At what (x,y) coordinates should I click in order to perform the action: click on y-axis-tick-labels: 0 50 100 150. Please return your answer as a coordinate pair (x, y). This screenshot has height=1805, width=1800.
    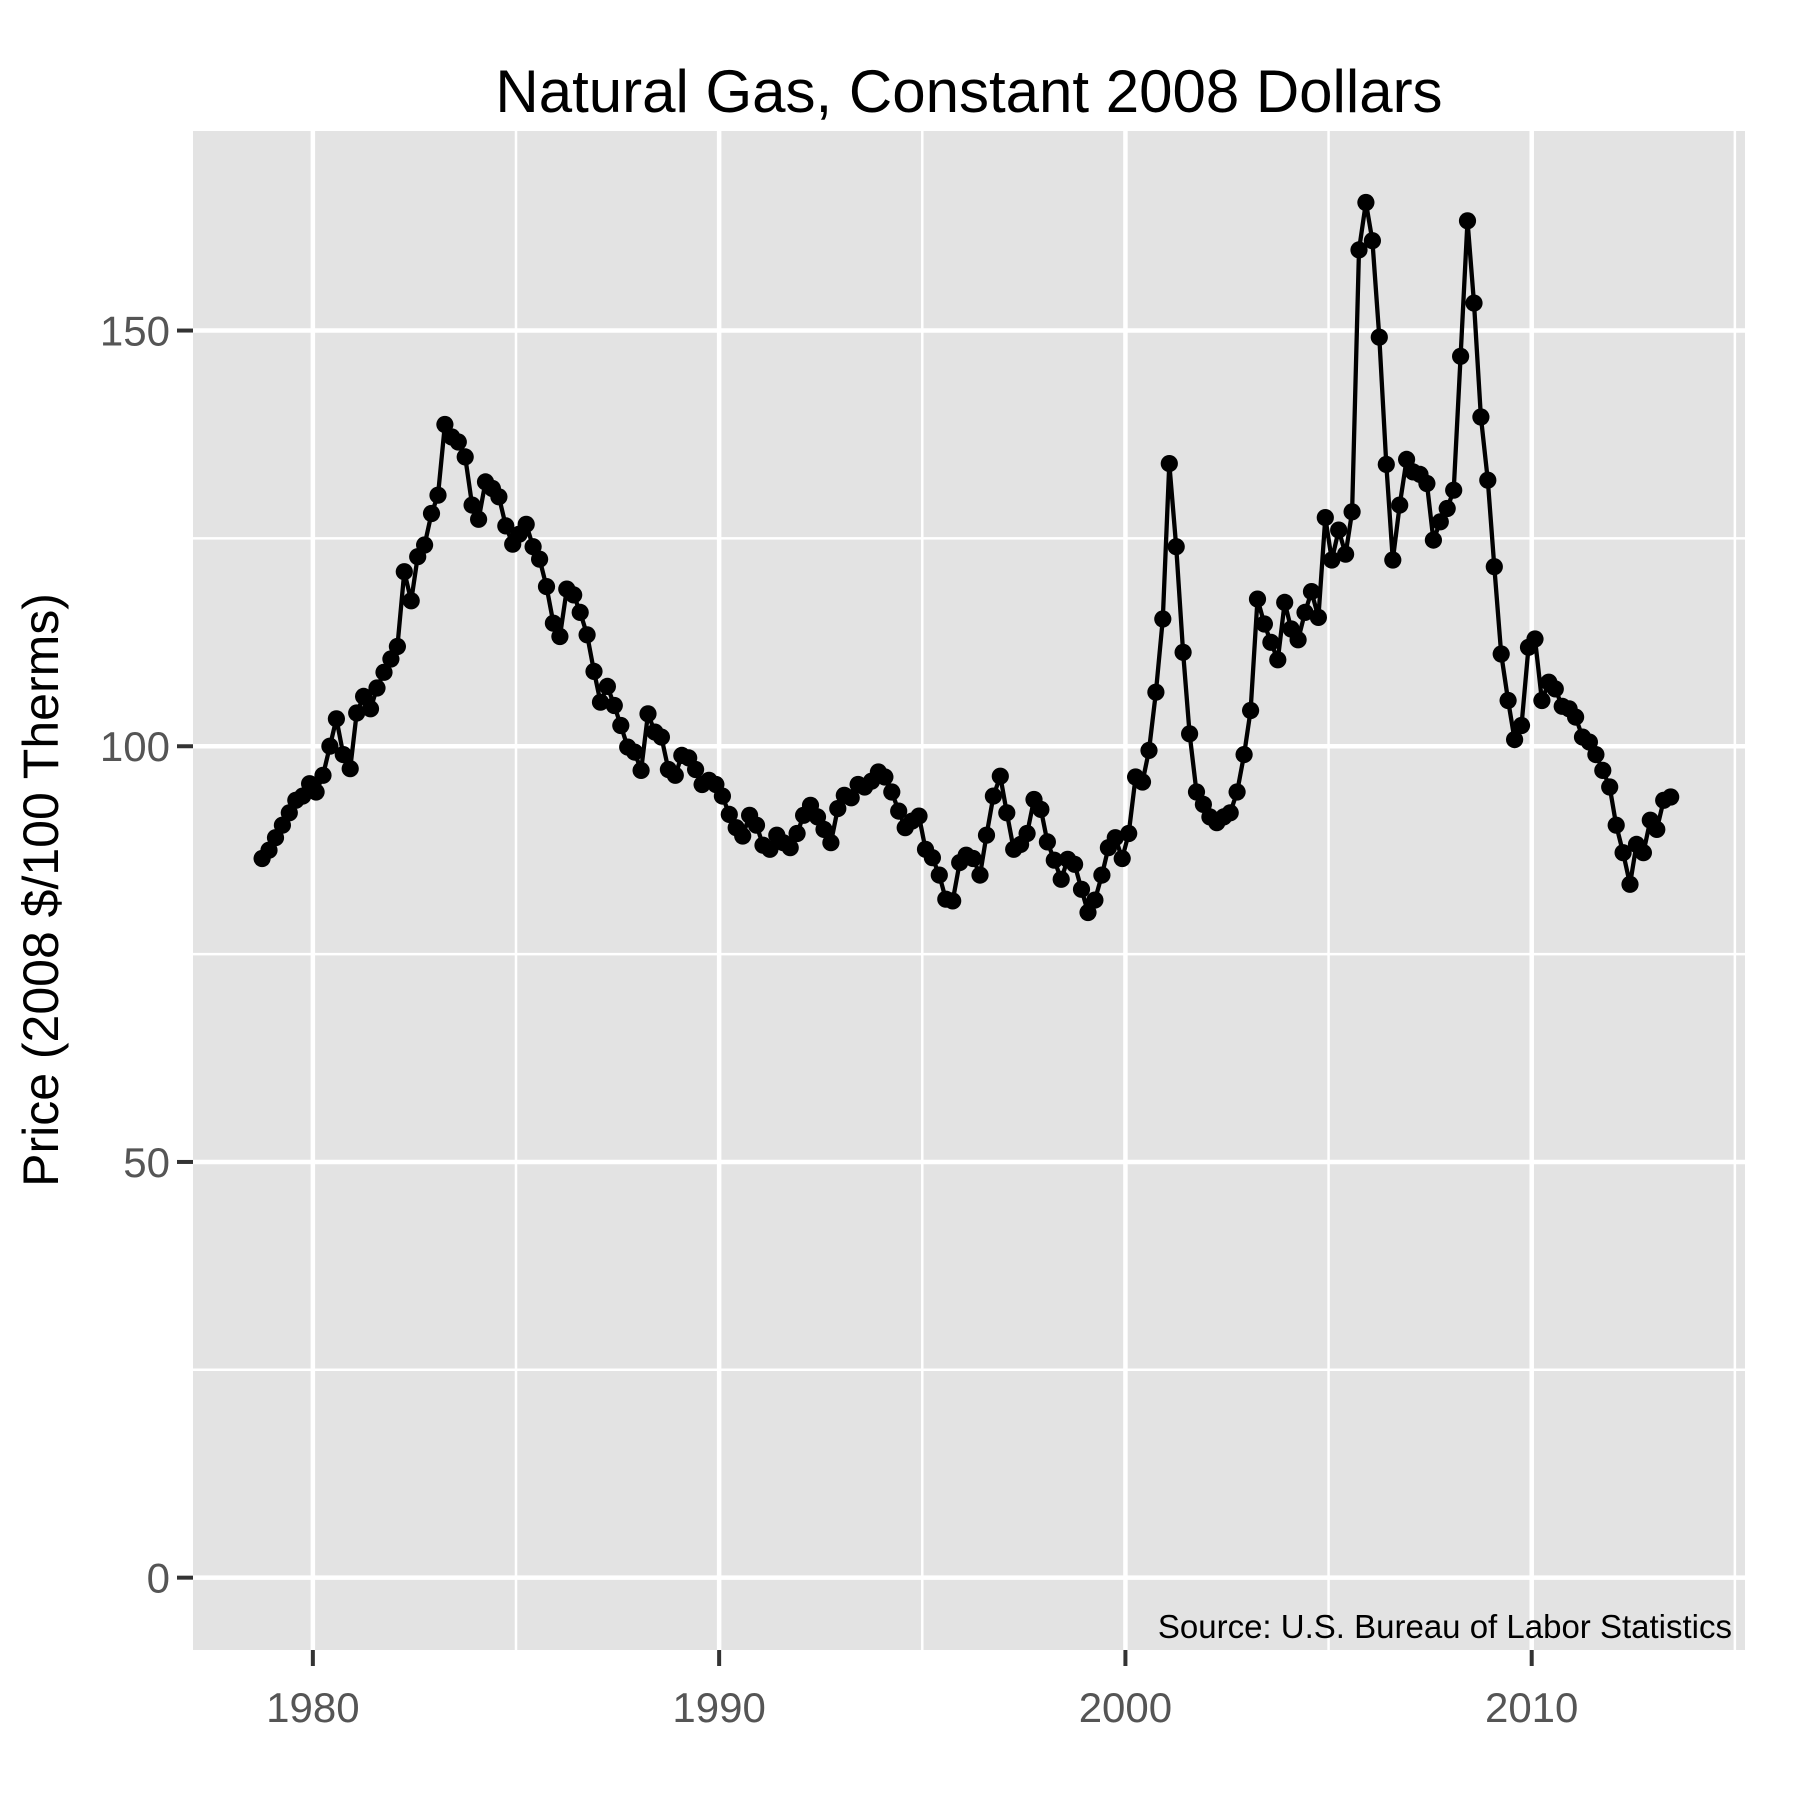
    Looking at the image, I should click on (135, 955).